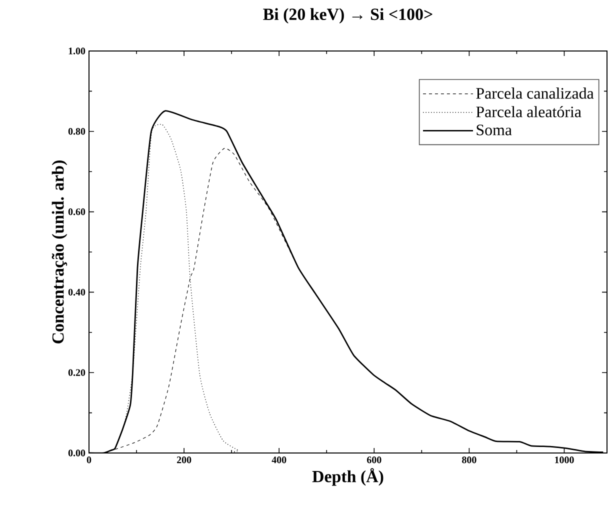 The height and width of the screenshot is (527, 611). Describe the element at coordinates (77, 292) in the screenshot. I see `y-tick-label: 0.40` at that location.